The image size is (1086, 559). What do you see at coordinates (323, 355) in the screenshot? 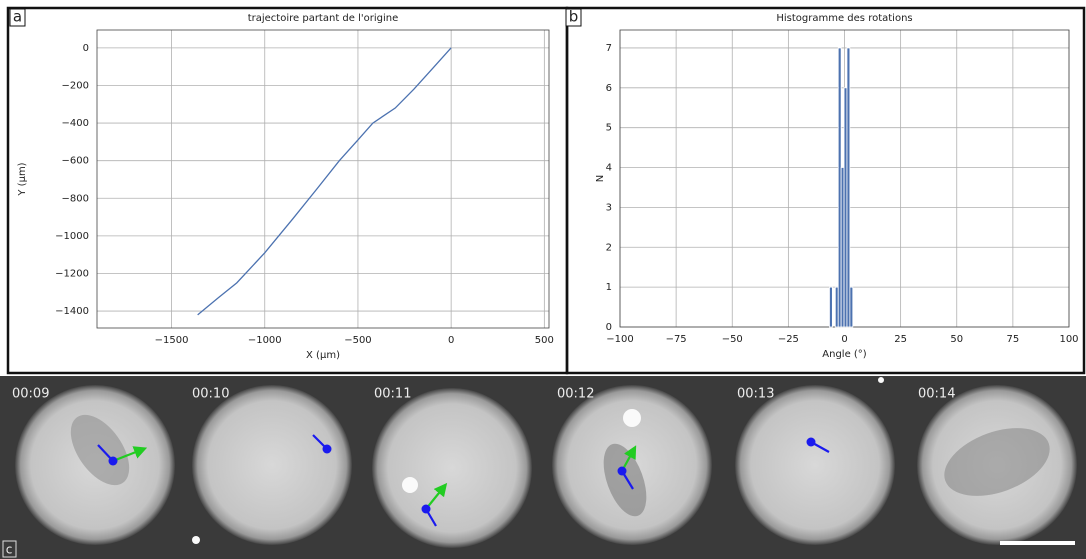
I see `x-axis-label: X (µm)` at bounding box center [323, 355].